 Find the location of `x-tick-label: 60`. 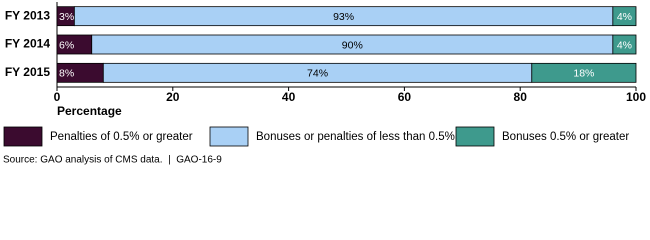

x-tick-label: 60 is located at coordinates (405, 97).